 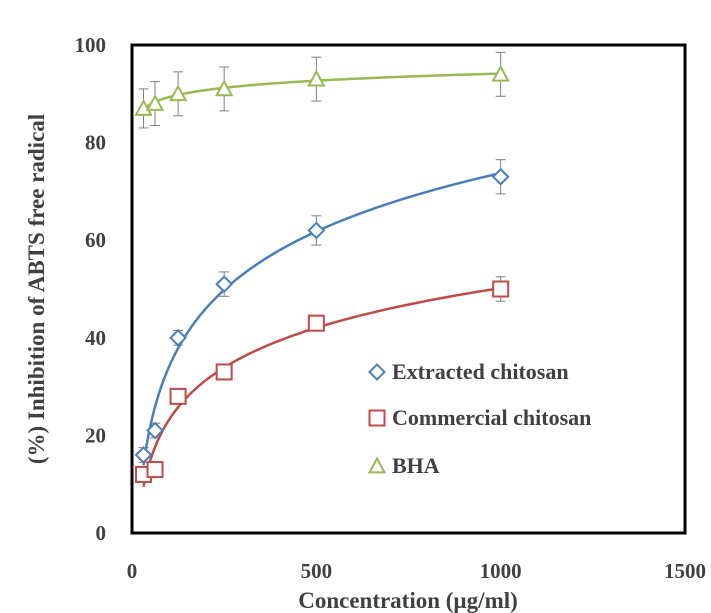 What do you see at coordinates (377, 372) in the screenshot?
I see `legend-diamond-icon` at bounding box center [377, 372].